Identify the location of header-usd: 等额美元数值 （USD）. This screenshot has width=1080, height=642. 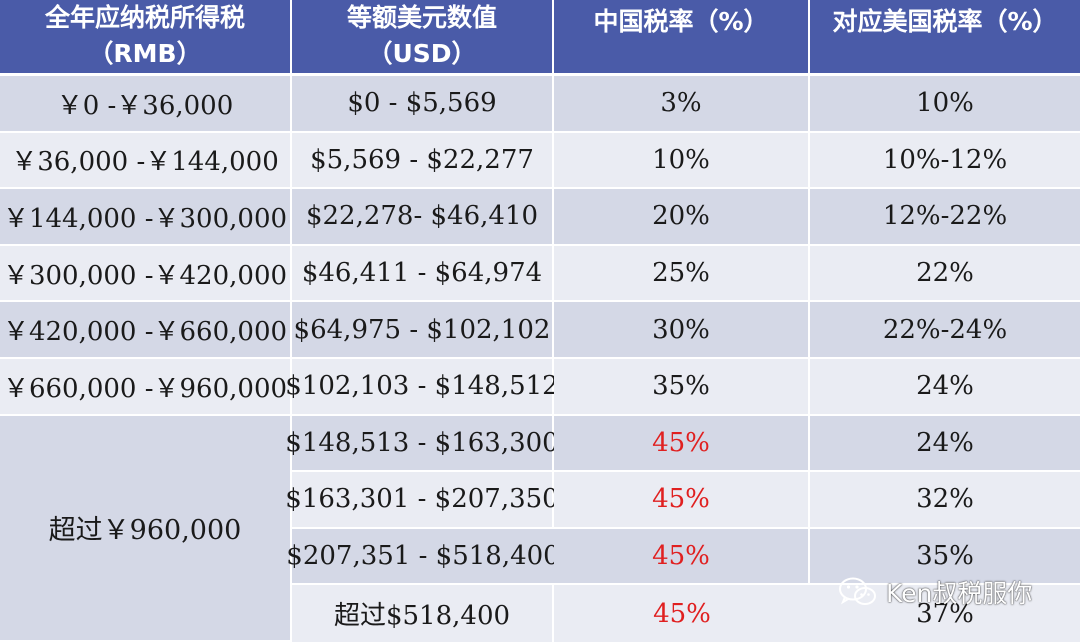
(423, 38).